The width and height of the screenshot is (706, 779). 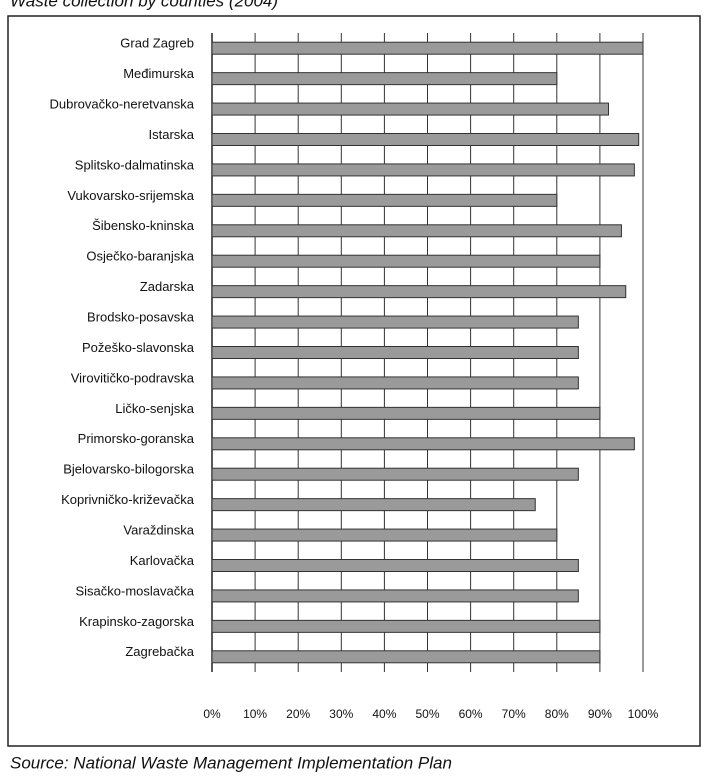 I want to click on y-tick-label: Varaždinska, so click(x=158, y=530).